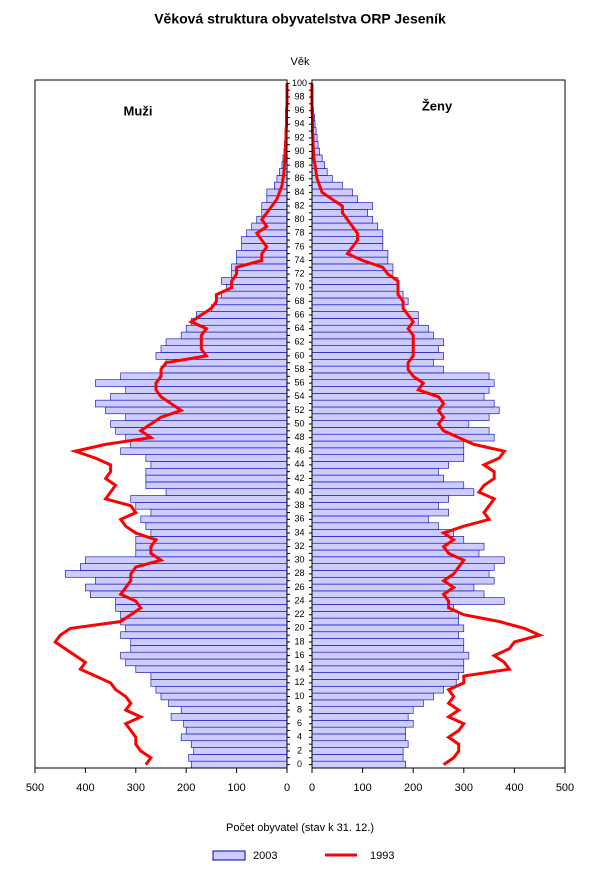 This screenshot has height=881, width=601. I want to click on x-tick-label: 200, so click(186, 788).